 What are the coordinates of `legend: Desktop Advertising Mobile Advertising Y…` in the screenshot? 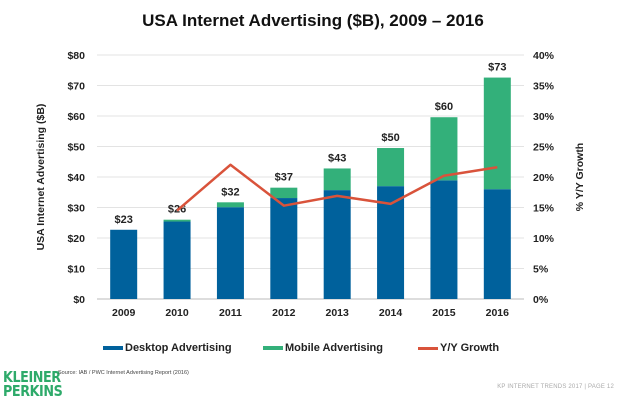 It's located at (313, 350).